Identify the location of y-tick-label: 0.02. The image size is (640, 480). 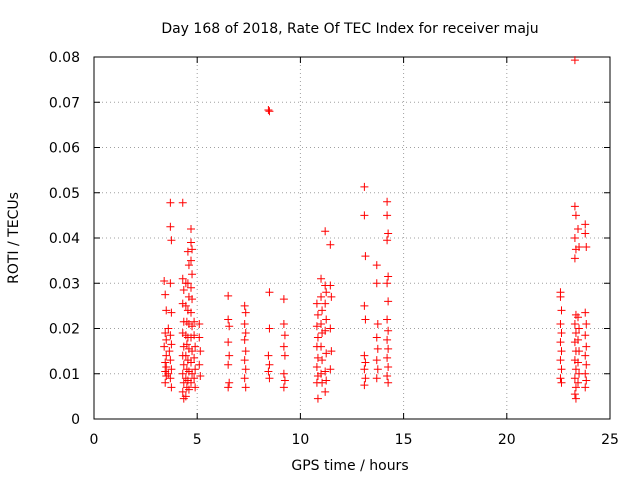
(64, 330).